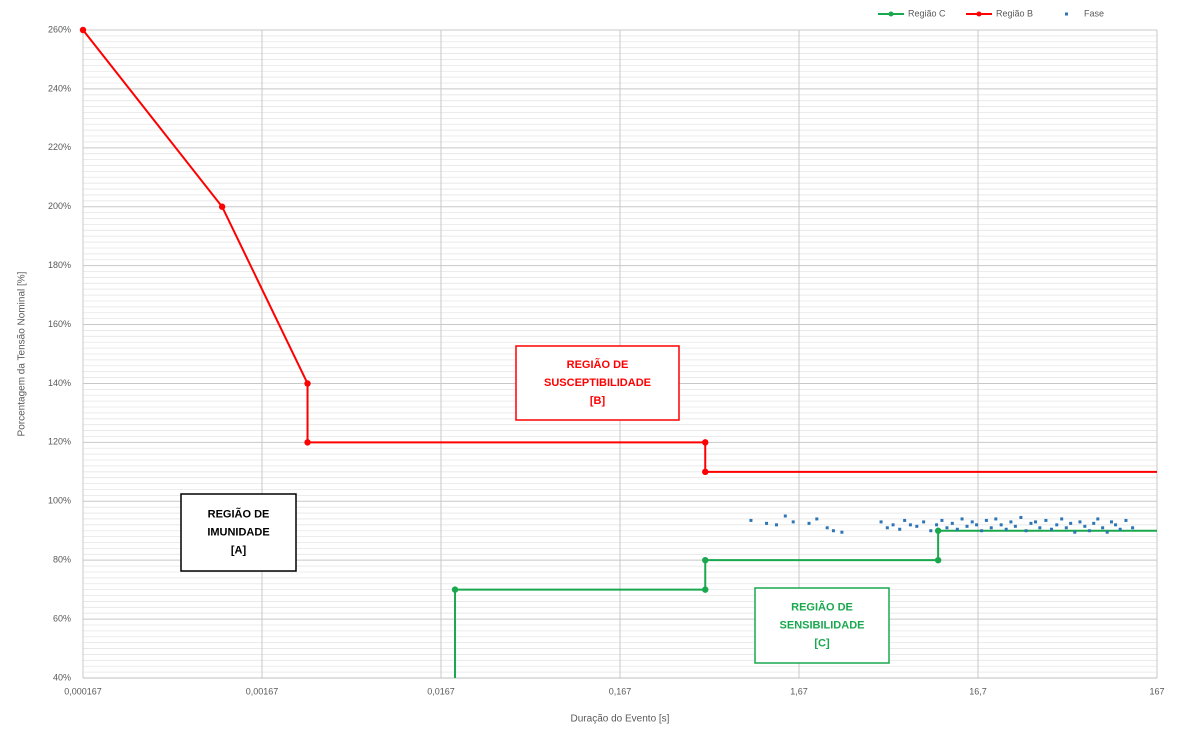  What do you see at coordinates (59, 29) in the screenshot?
I see `y-tick-label: 260%` at bounding box center [59, 29].